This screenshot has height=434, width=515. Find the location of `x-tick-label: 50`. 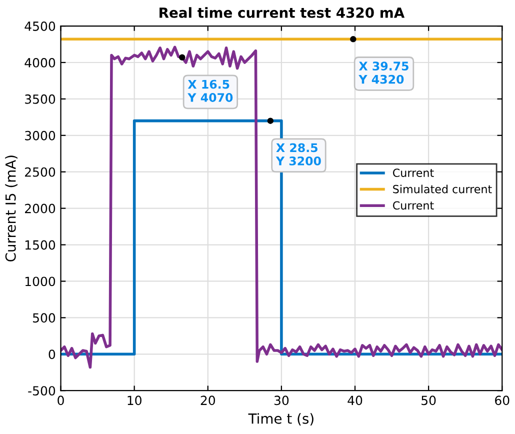

x-tick-label: 50 is located at coordinates (429, 401).